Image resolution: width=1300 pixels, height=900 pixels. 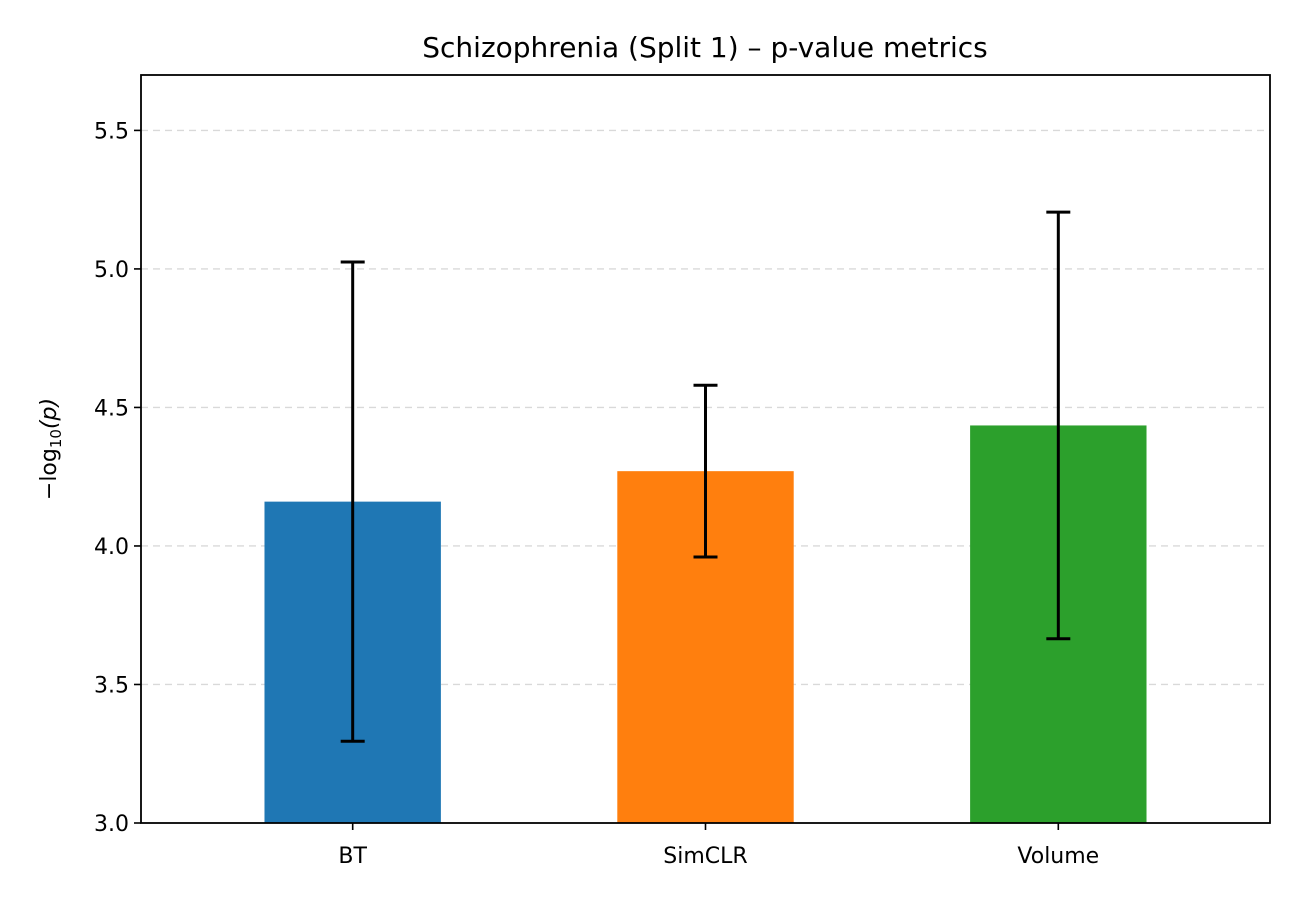 I want to click on y-axis-ticks: 3.0 3.5 4.0 4.5 5.0 5.5, so click(x=117, y=478).